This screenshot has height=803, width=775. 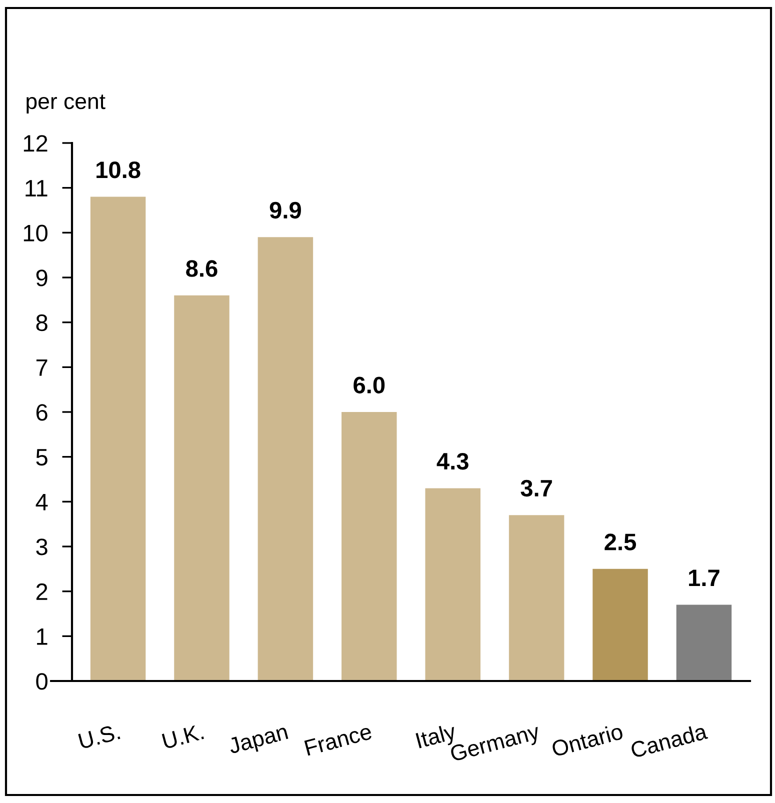 What do you see at coordinates (42, 457) in the screenshot?
I see `y-tick-label: 5` at bounding box center [42, 457].